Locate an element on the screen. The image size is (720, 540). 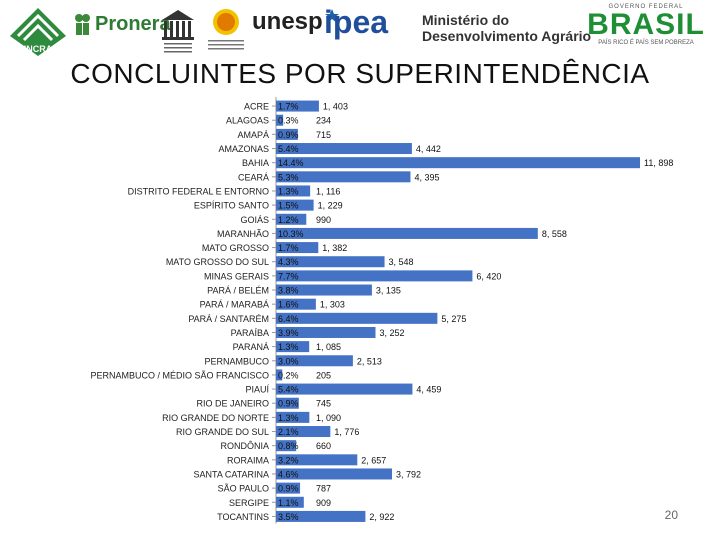
percentage-label: 1.1% is located at coordinates (288, 503).